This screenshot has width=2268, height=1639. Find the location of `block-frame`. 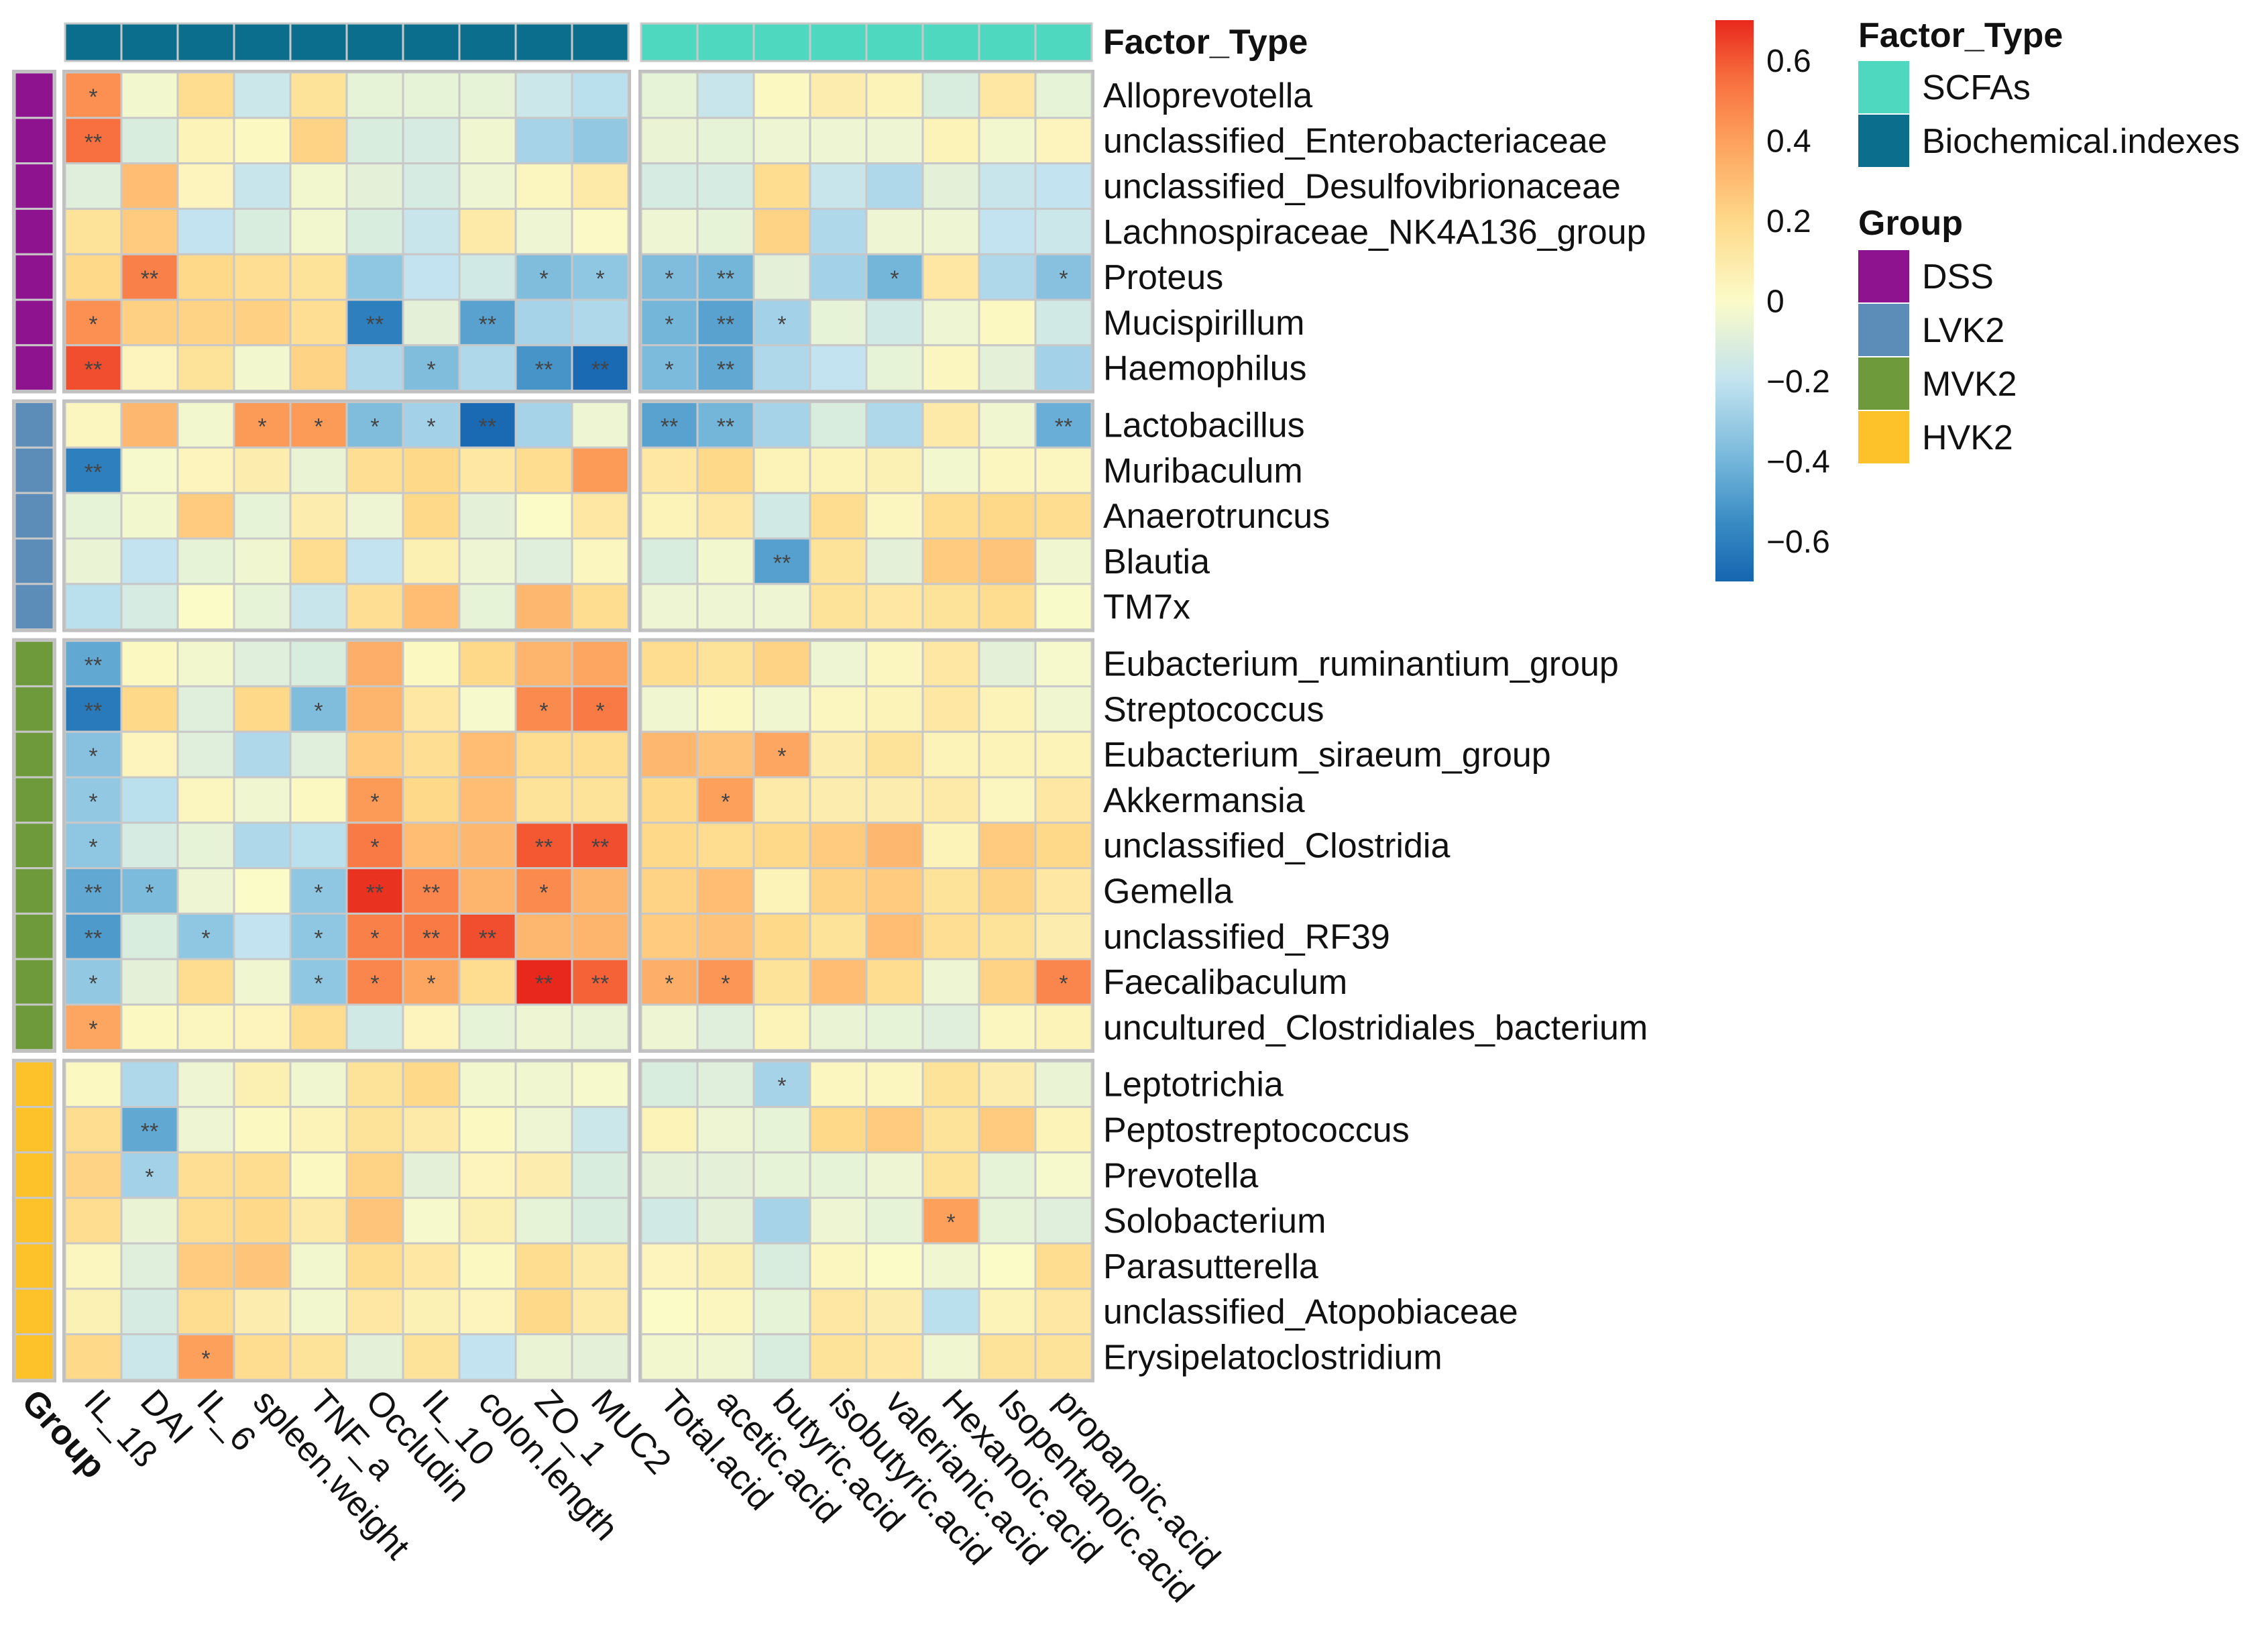

block-frame is located at coordinates (866, 846).